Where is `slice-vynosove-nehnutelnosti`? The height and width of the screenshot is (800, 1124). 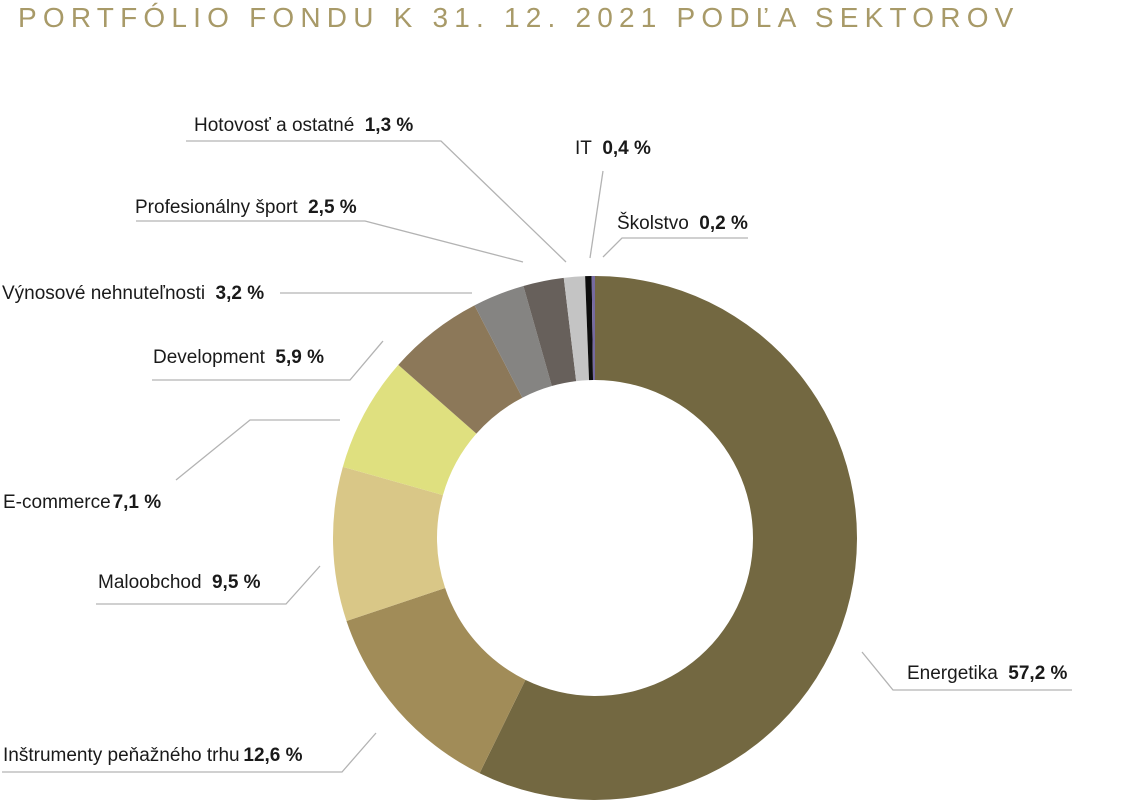
slice-vynosove-nehnutelnosti is located at coordinates (513, 341).